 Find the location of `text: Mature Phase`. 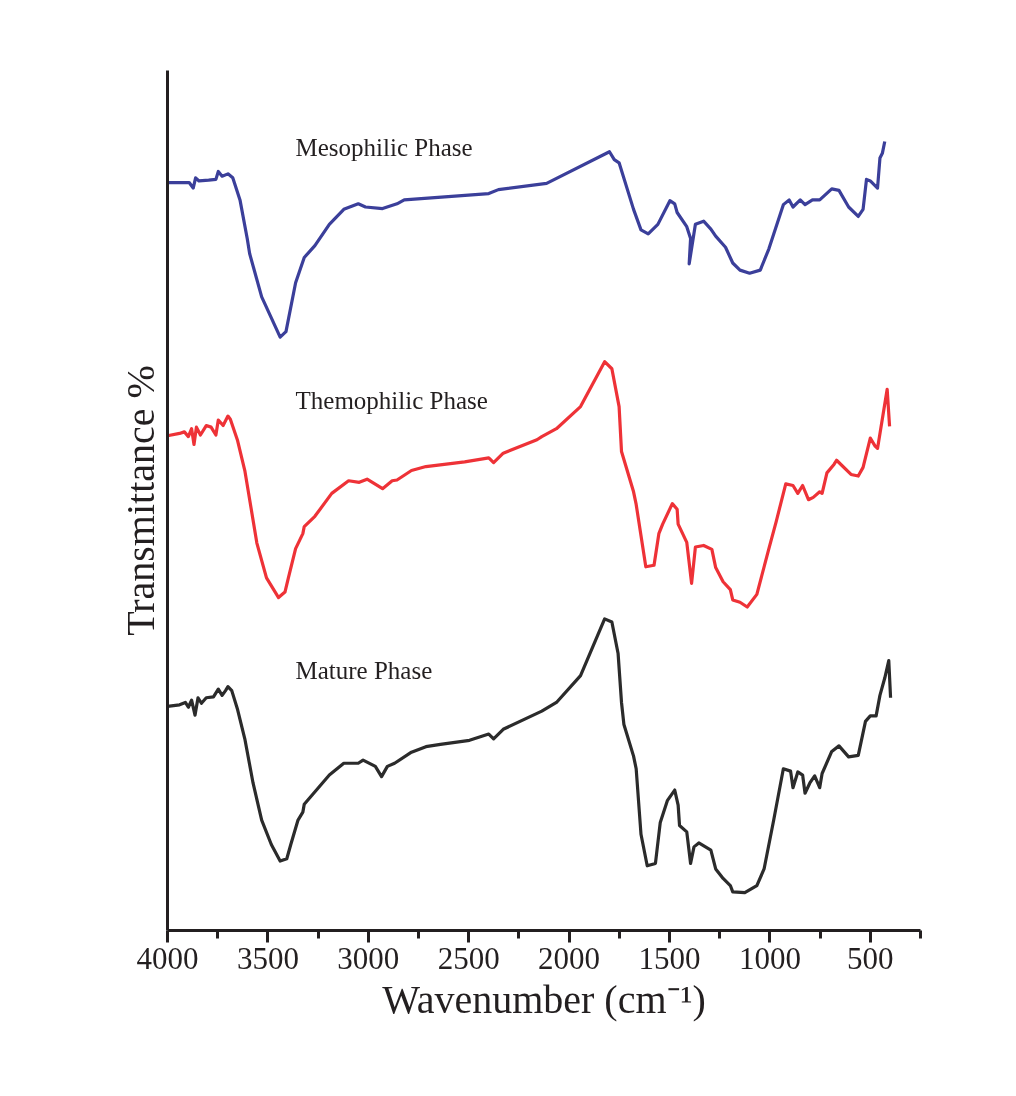

text: Mature Phase is located at coordinates (364, 671).